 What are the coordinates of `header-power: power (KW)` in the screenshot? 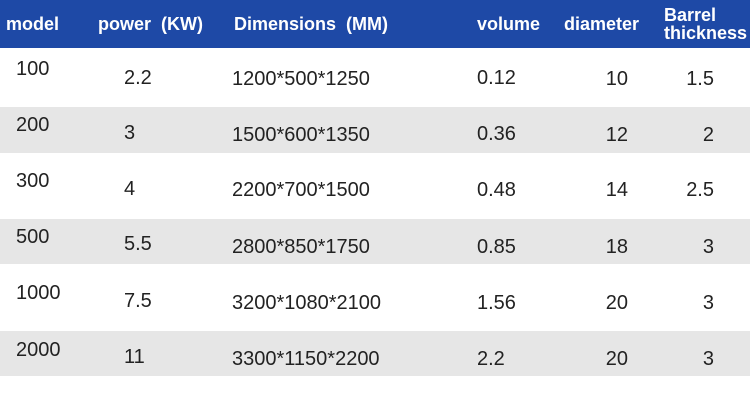 It's located at (150, 23).